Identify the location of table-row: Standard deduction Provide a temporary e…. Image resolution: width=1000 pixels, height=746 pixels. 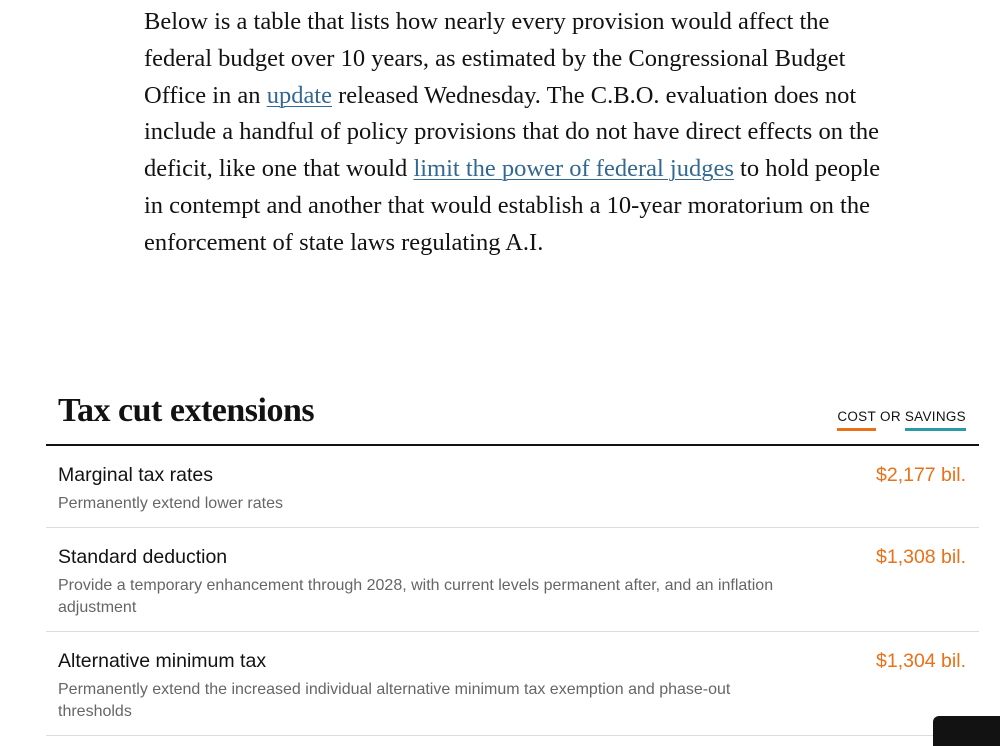
(512, 580).